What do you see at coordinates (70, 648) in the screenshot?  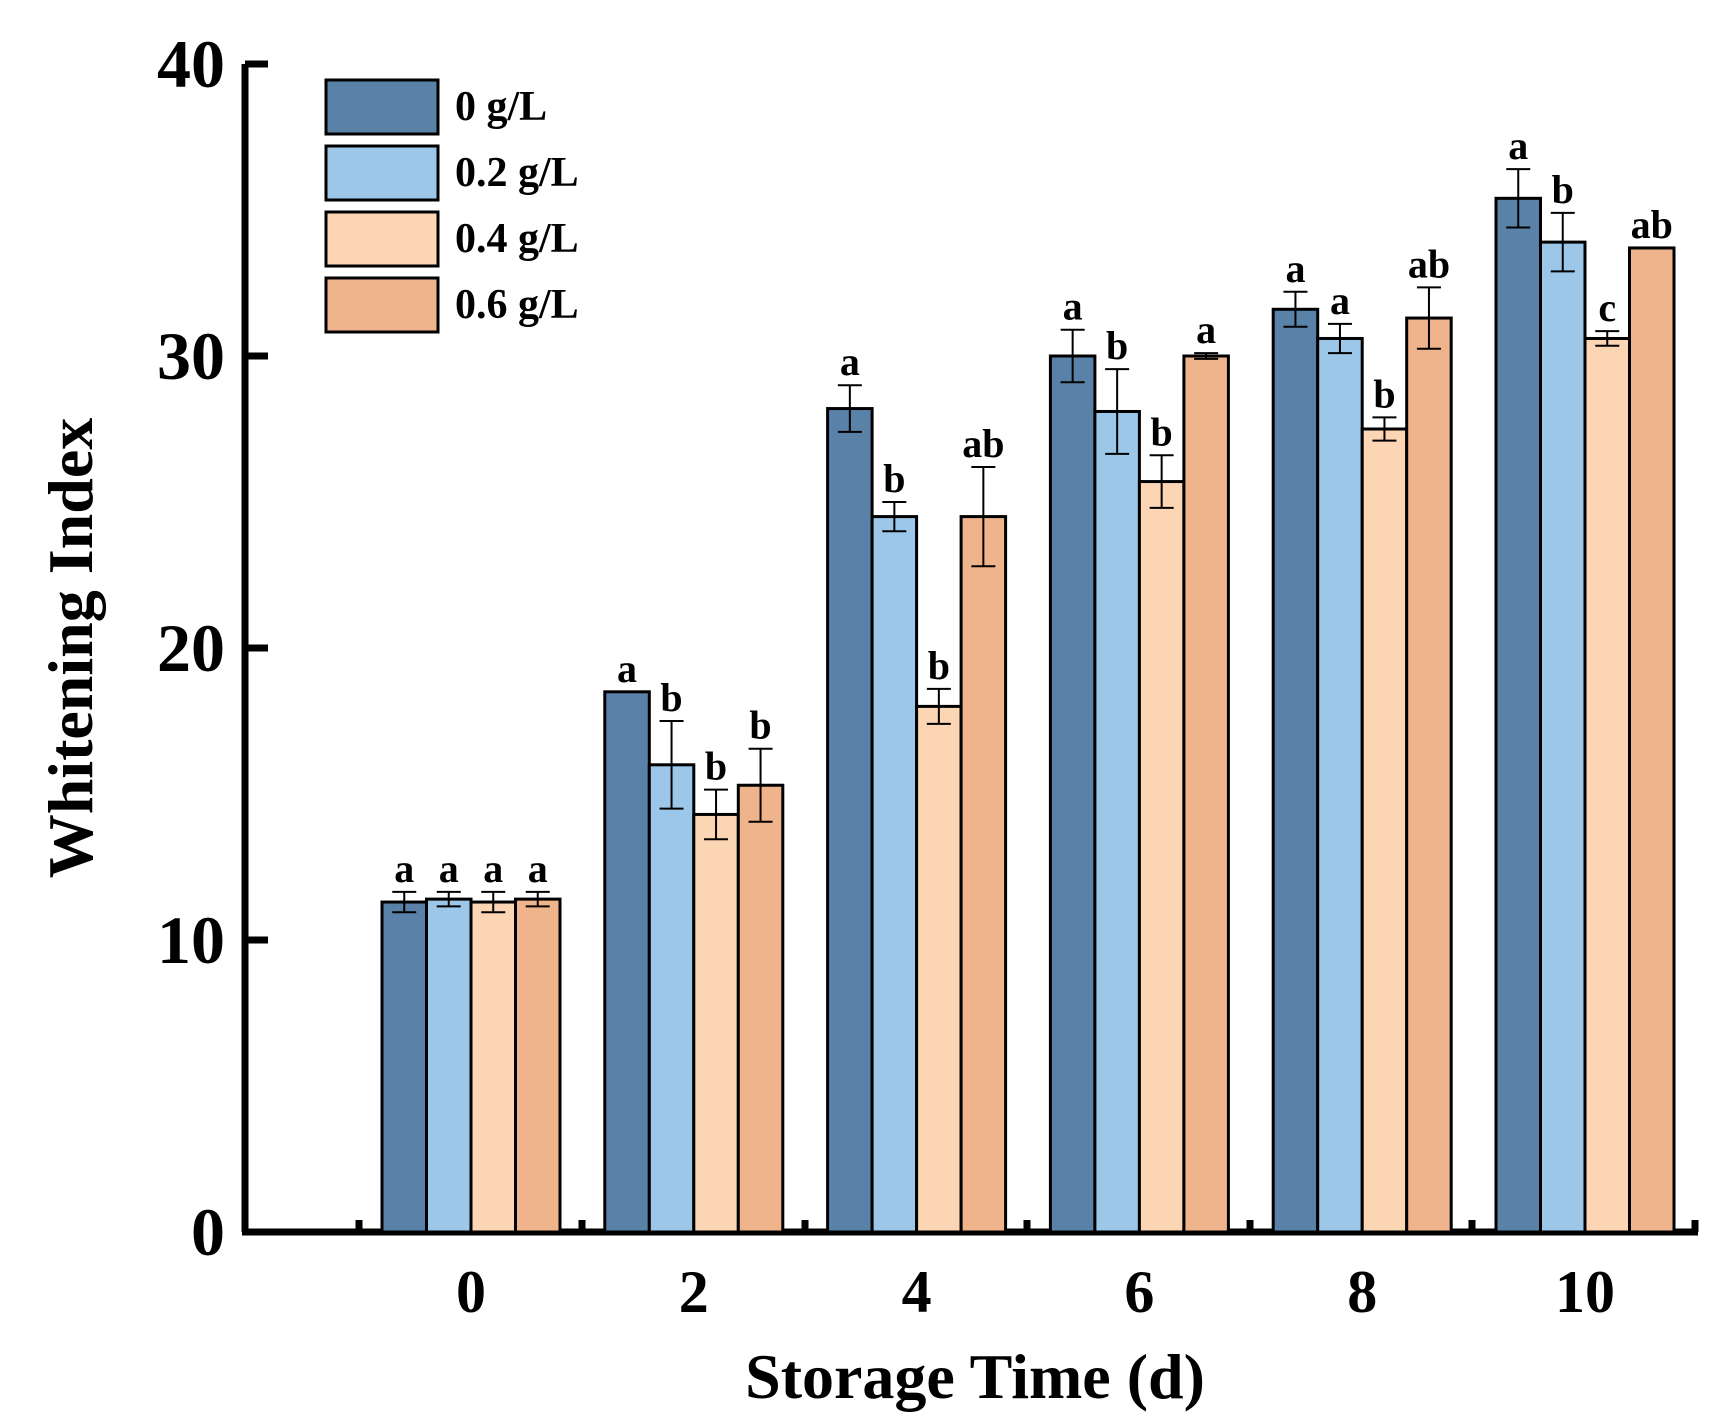 I see `y-axis-title: Whitening Index` at bounding box center [70, 648].